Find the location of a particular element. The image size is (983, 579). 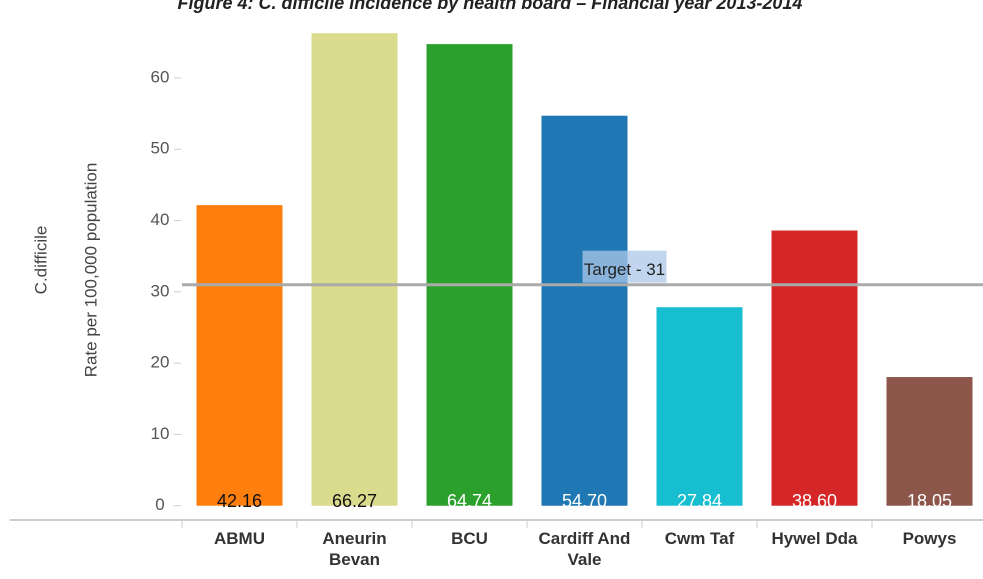

y-tick-label: 10 is located at coordinates (160, 433).